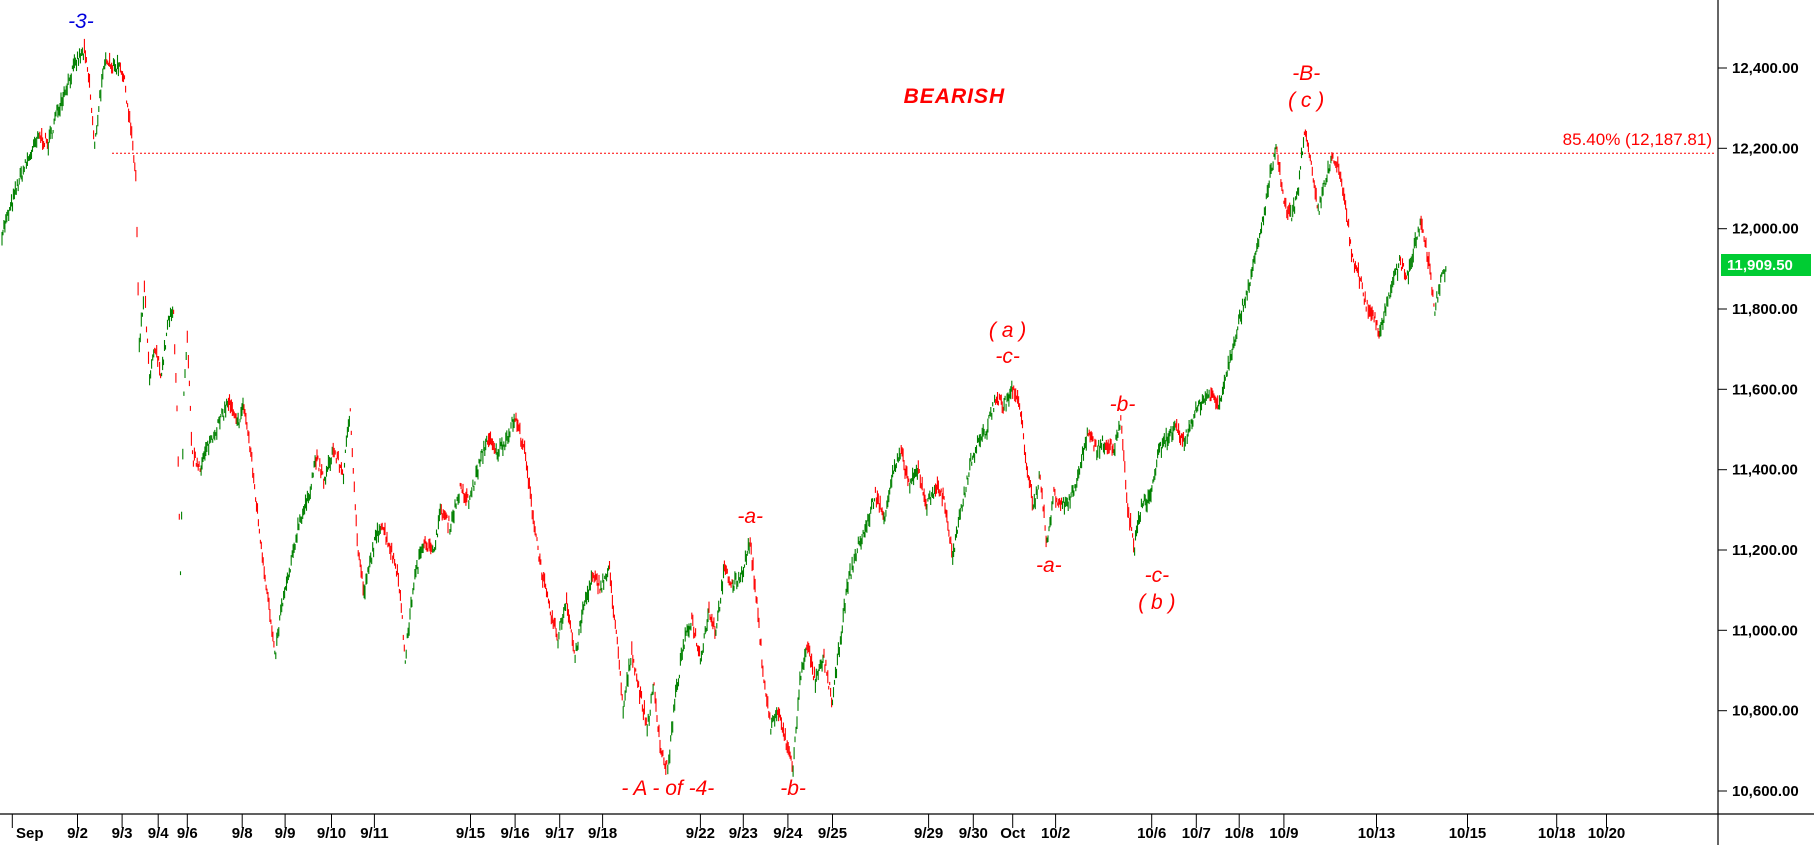  What do you see at coordinates (700, 833) in the screenshot?
I see `x-tick-label: 9/22` at bounding box center [700, 833].